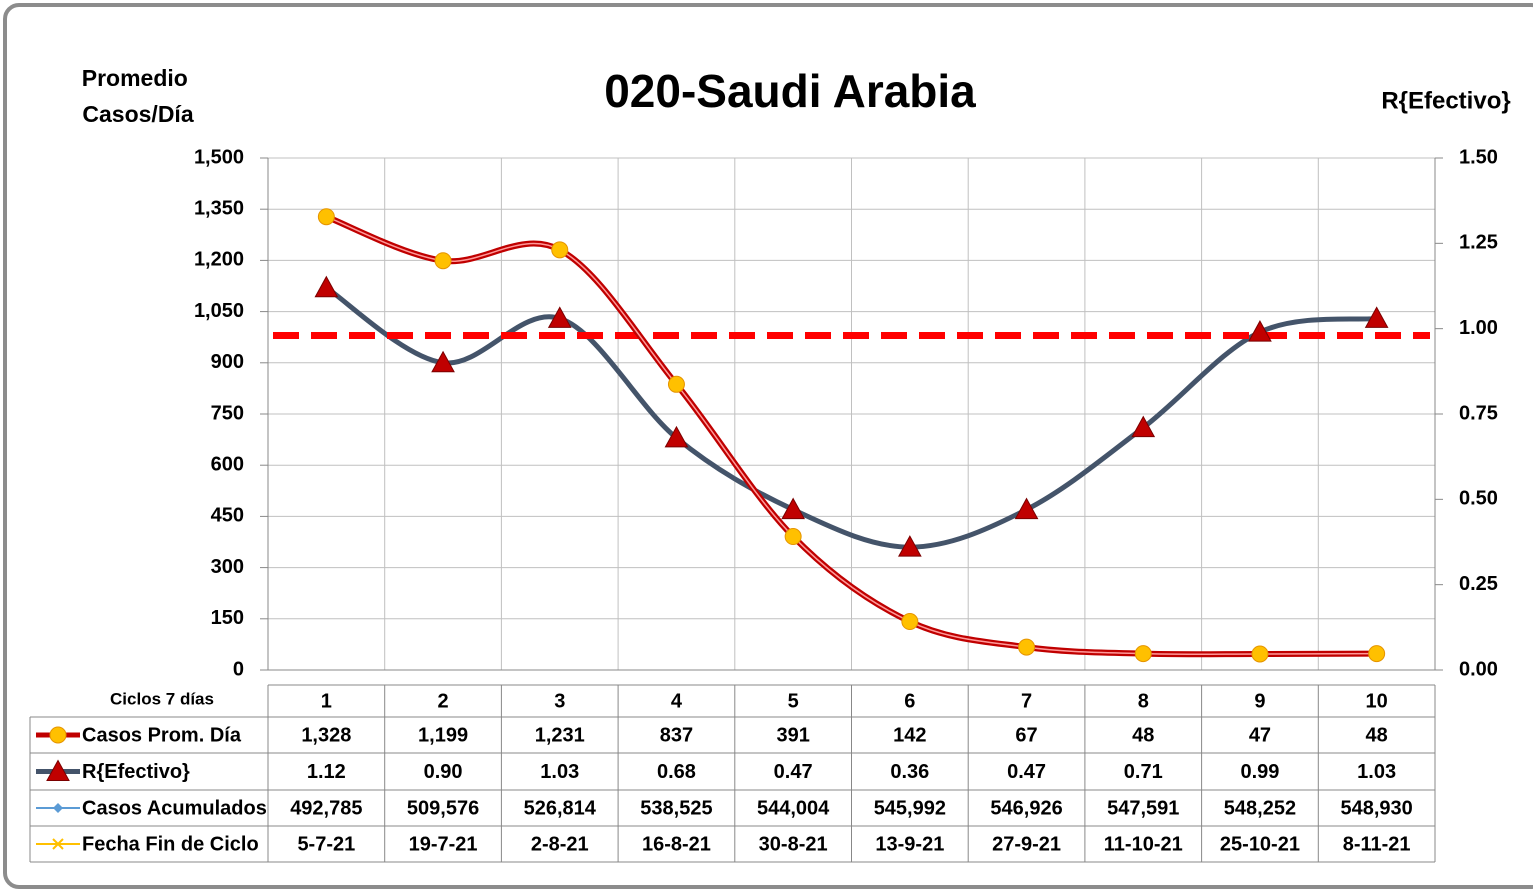  I want to click on x-tick-label: 5, so click(793, 701).